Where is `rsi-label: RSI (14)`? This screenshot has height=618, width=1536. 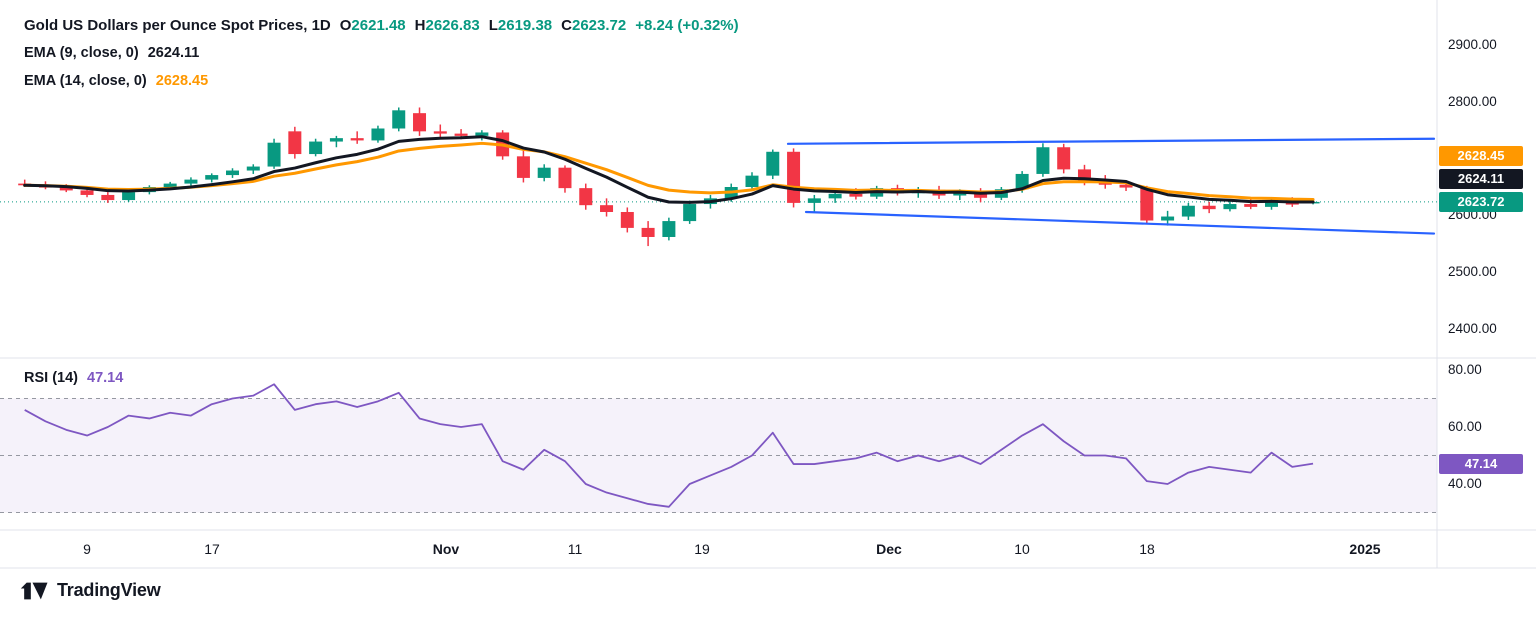 rsi-label: RSI (14) is located at coordinates (51, 378).